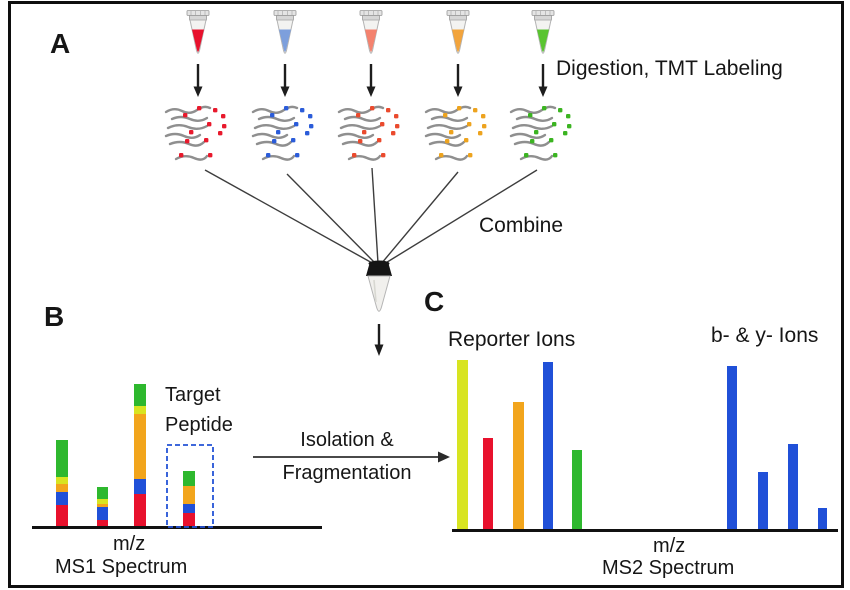 The height and width of the screenshot is (590, 850). I want to click on peptide-clusters, so click(368, 132).